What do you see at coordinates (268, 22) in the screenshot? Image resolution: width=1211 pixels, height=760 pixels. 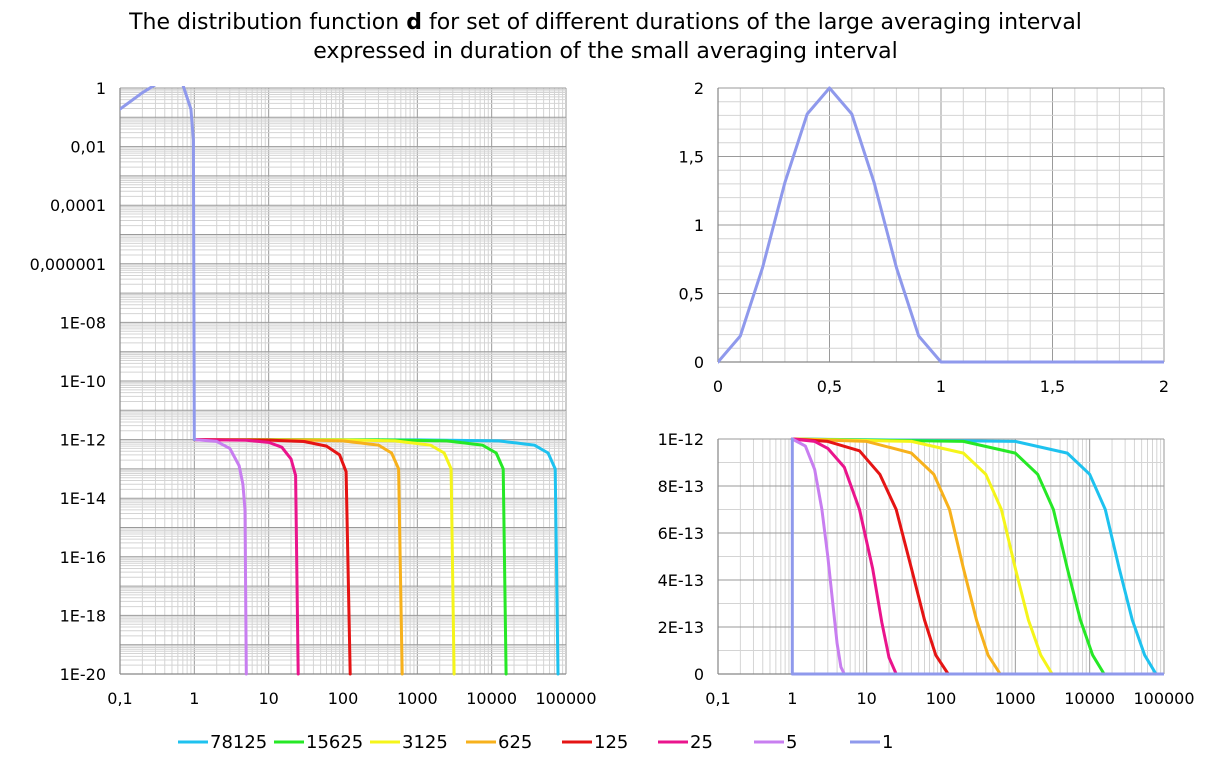 I see `title-text-part1: The distribution function` at bounding box center [268, 22].